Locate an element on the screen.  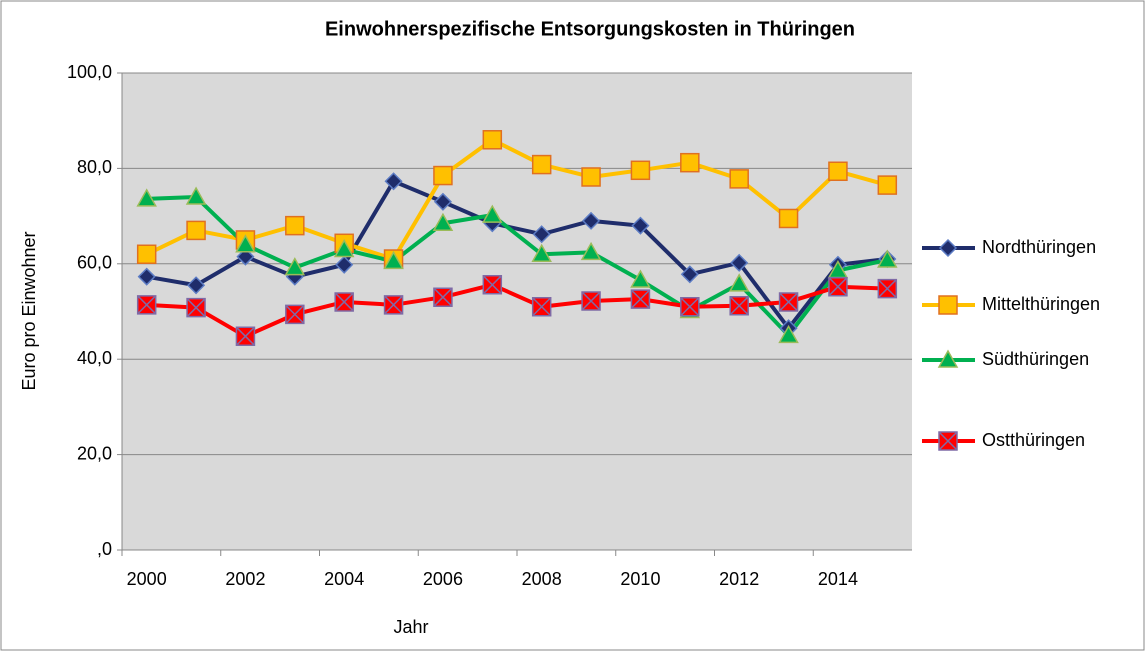
y-tick-label: 60,0 is located at coordinates (94, 263).